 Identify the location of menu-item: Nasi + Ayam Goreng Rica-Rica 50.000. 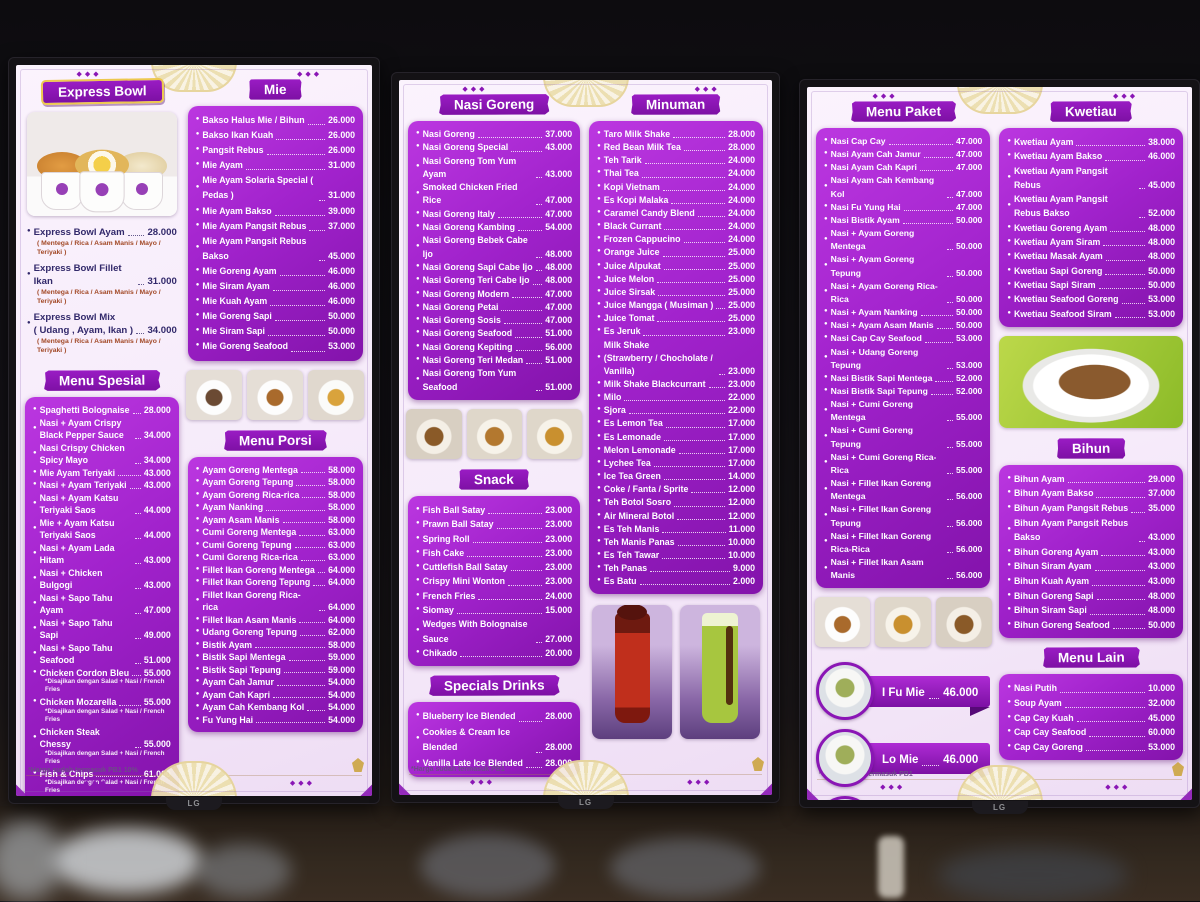
(903, 293).